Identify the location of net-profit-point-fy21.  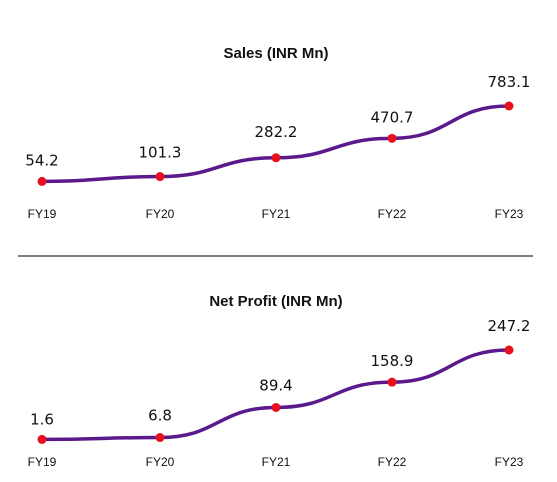
(276, 407).